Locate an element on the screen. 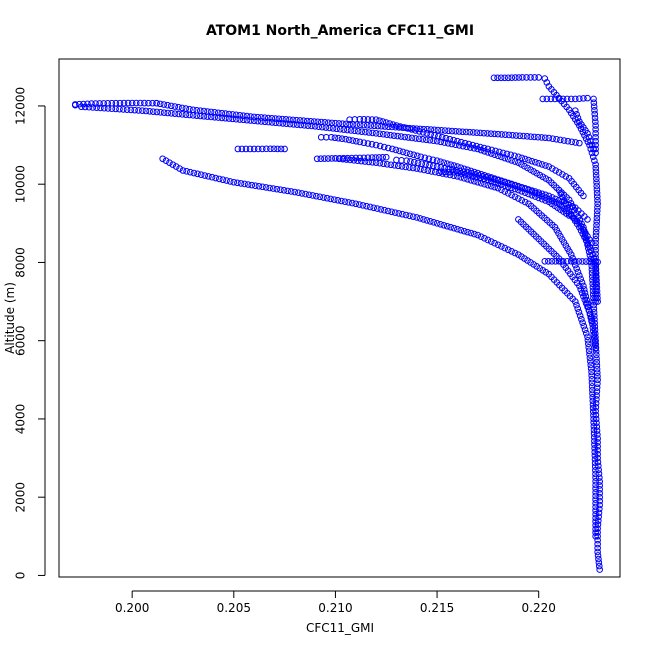 This screenshot has width=650, height=654. data-series is located at coordinates (261, 149).